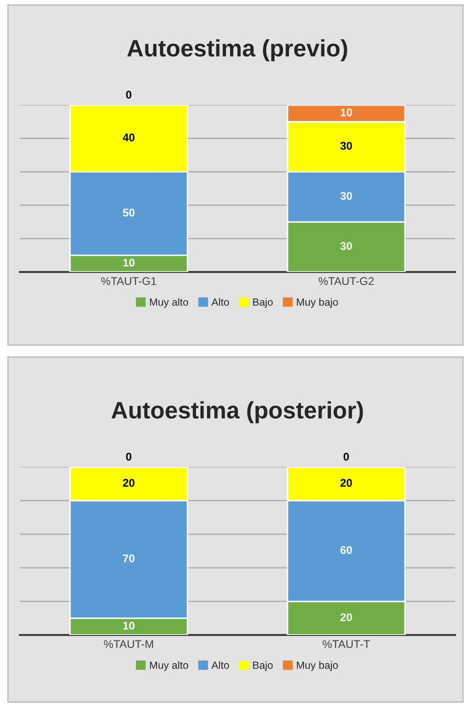 This screenshot has height=707, width=469. Describe the element at coordinates (346, 281) in the screenshot. I see `x-tick-label: %TAUT-G2` at that location.